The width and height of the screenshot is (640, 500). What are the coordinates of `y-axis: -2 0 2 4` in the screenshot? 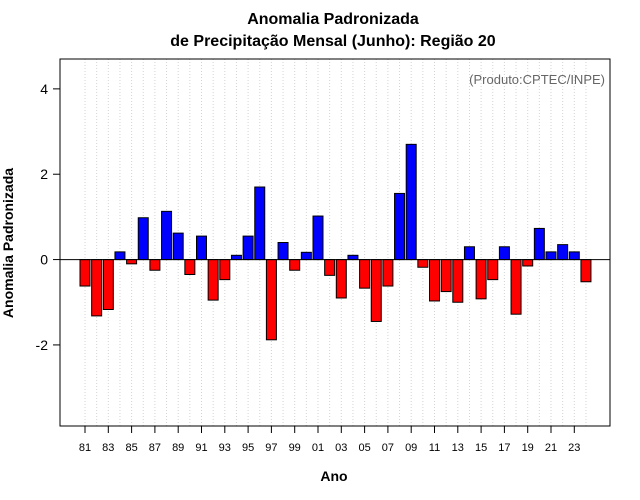 It's located at (48, 217).